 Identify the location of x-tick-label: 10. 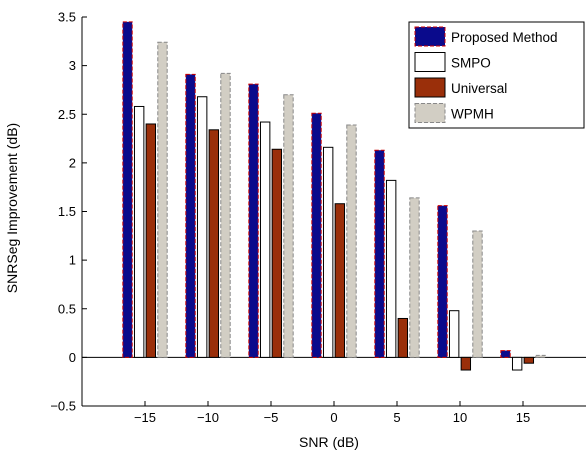
(460, 417).